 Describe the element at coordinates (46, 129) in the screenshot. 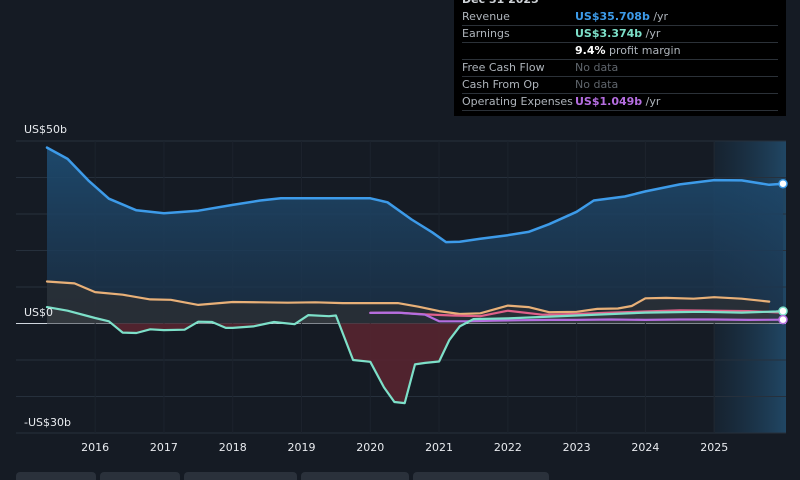

I see `y-label-top: US$50b` at that location.